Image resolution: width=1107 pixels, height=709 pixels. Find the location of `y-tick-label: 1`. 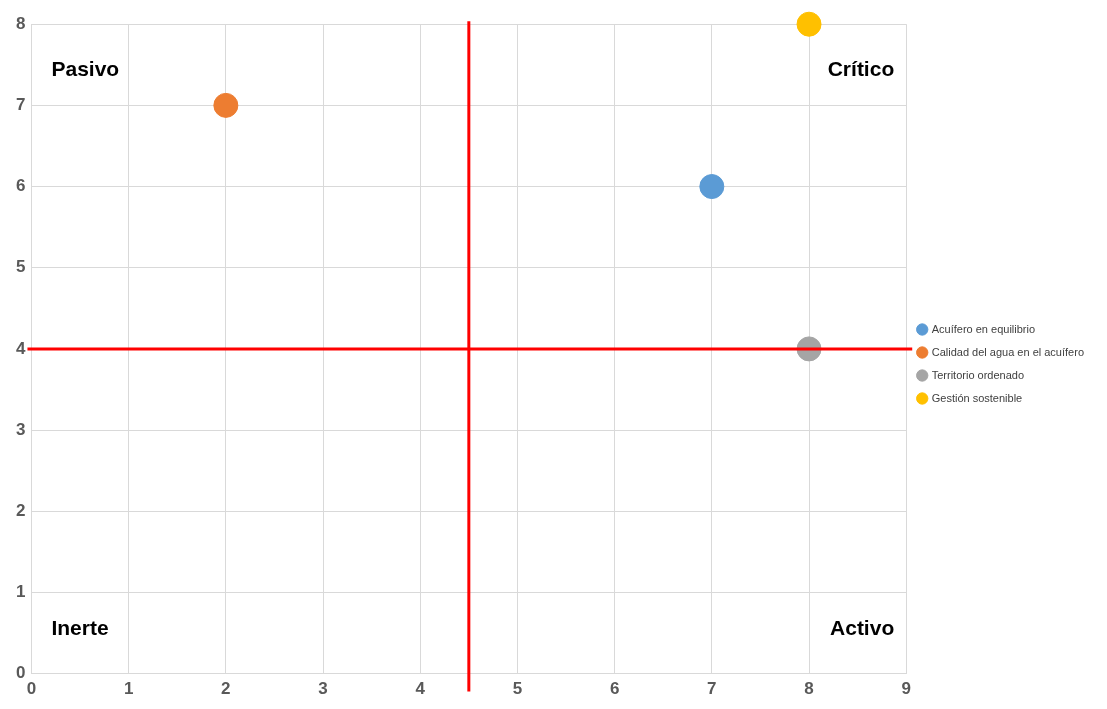

y-tick-label: 1 is located at coordinates (20, 592).